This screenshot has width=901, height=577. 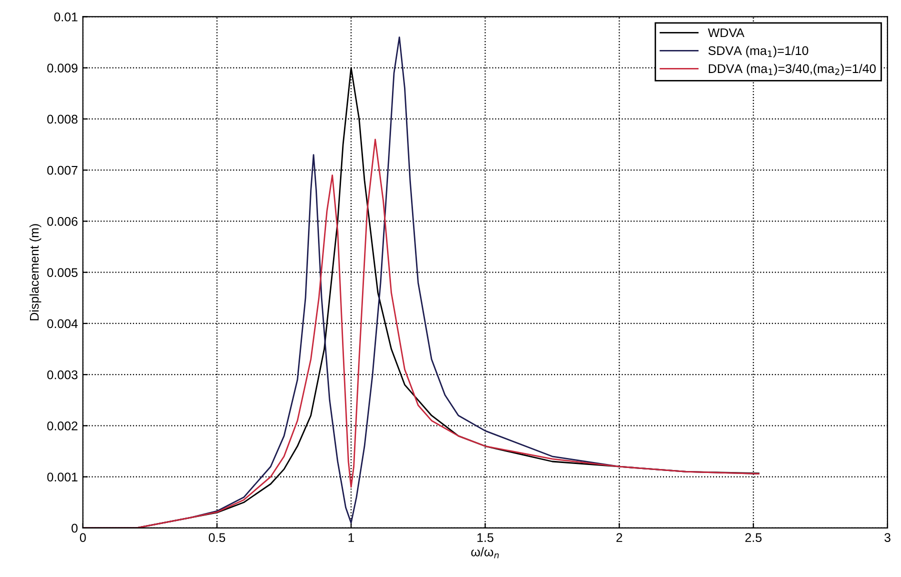 I want to click on x-tick-label: 3, so click(x=887, y=537).